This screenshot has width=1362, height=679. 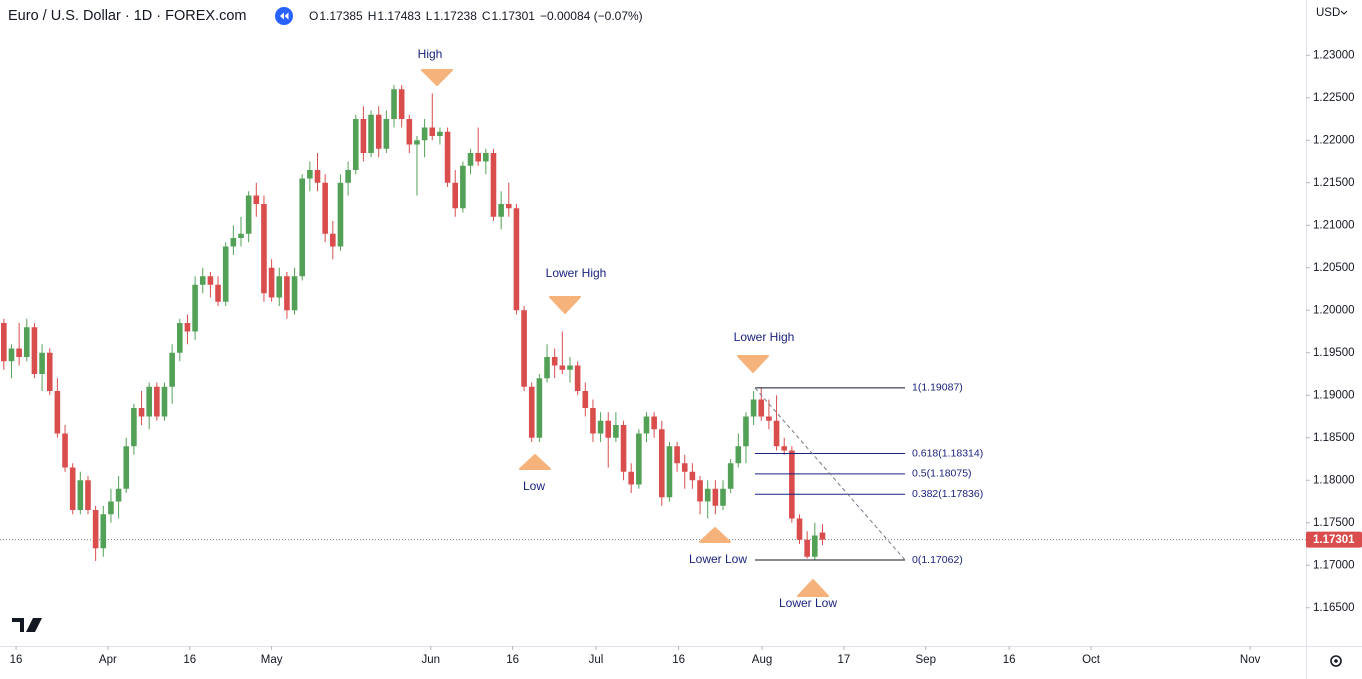 I want to click on x-tick-label: May, so click(x=272, y=660).